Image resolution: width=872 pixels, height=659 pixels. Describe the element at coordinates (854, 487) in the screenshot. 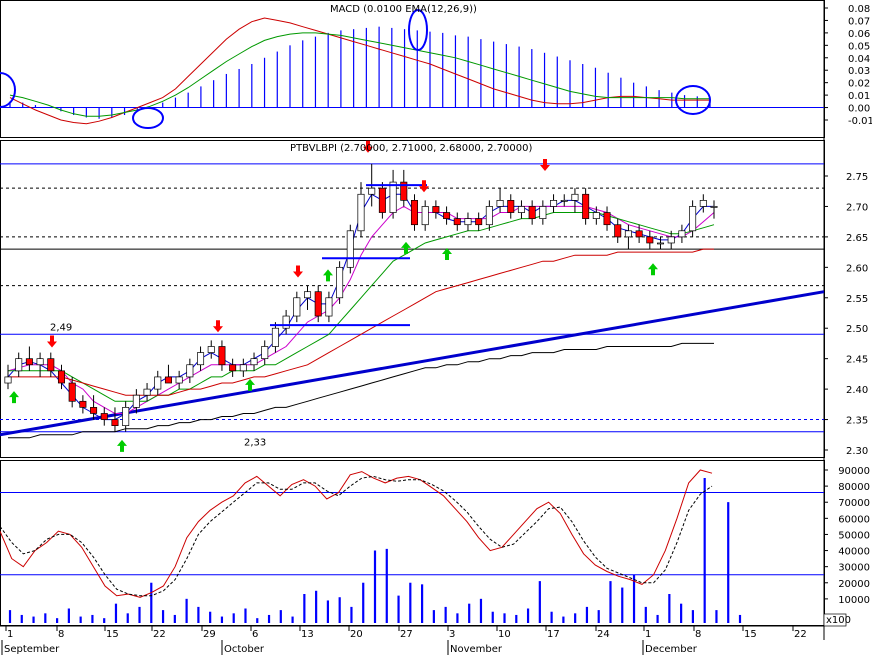

I see `stoch-ytick-label: 80000` at that location.